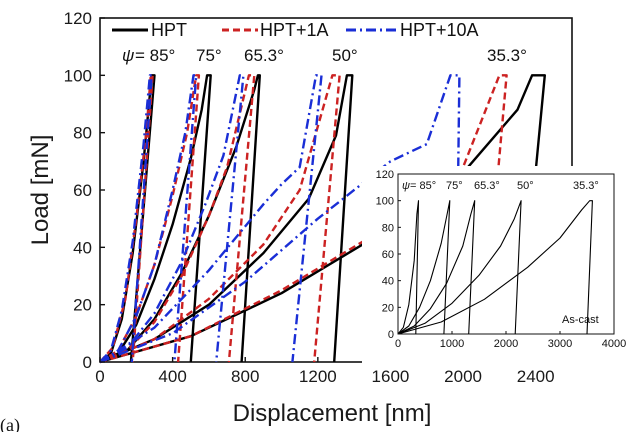 This screenshot has height=432, width=639. Describe the element at coordinates (82, 305) in the screenshot. I see `y-tick-label: 20` at that location.